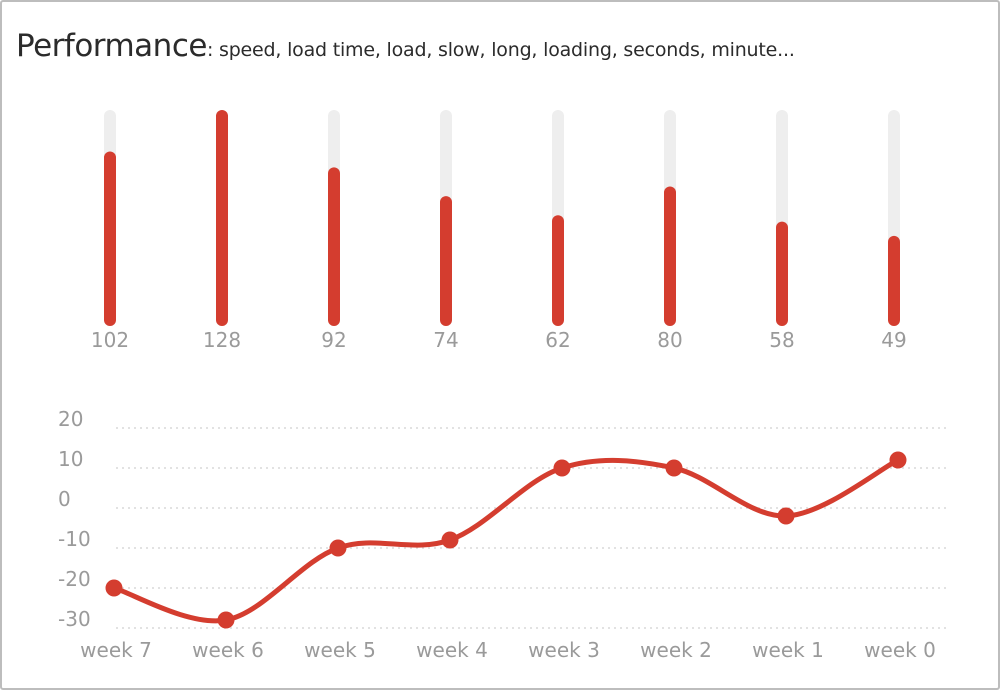 Image resolution: width=1000 pixels, height=690 pixels. I want to click on x-tick-label: week 4, so click(452, 650).